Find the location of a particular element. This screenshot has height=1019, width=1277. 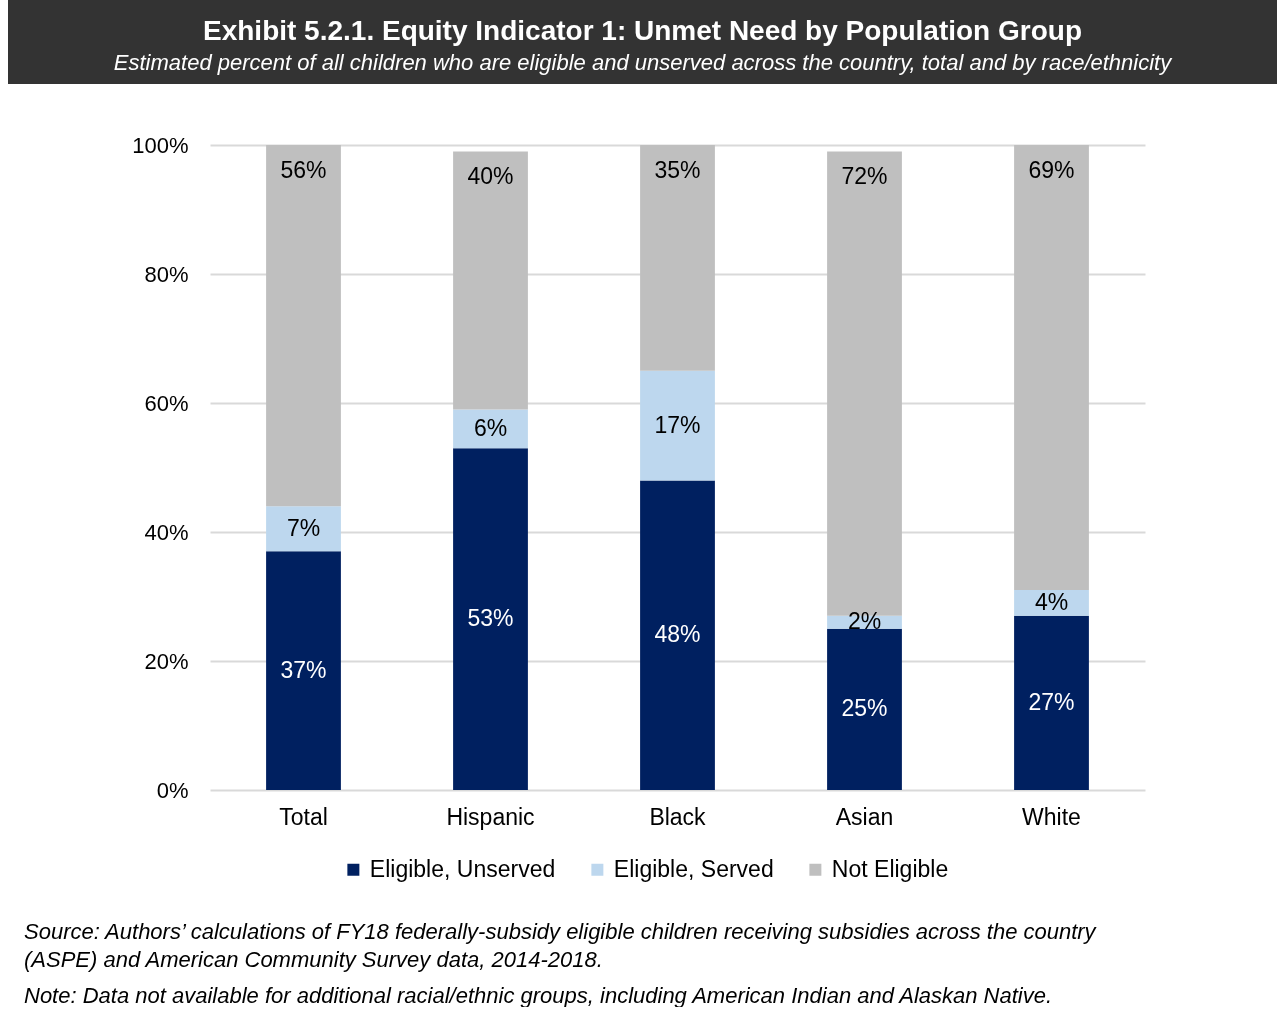

y-tick-label: 0% is located at coordinates (172, 790).